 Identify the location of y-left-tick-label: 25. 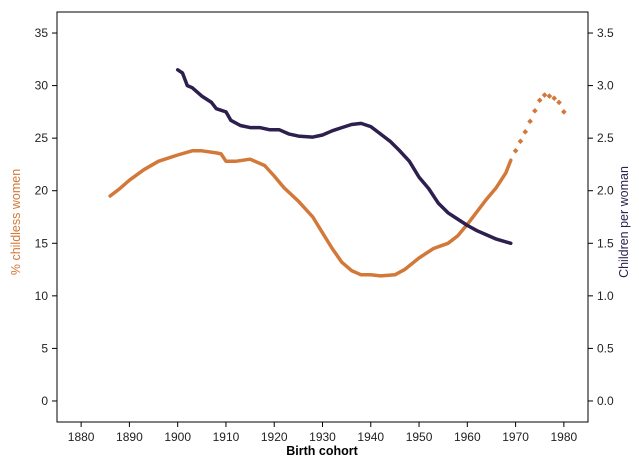
(42, 138).